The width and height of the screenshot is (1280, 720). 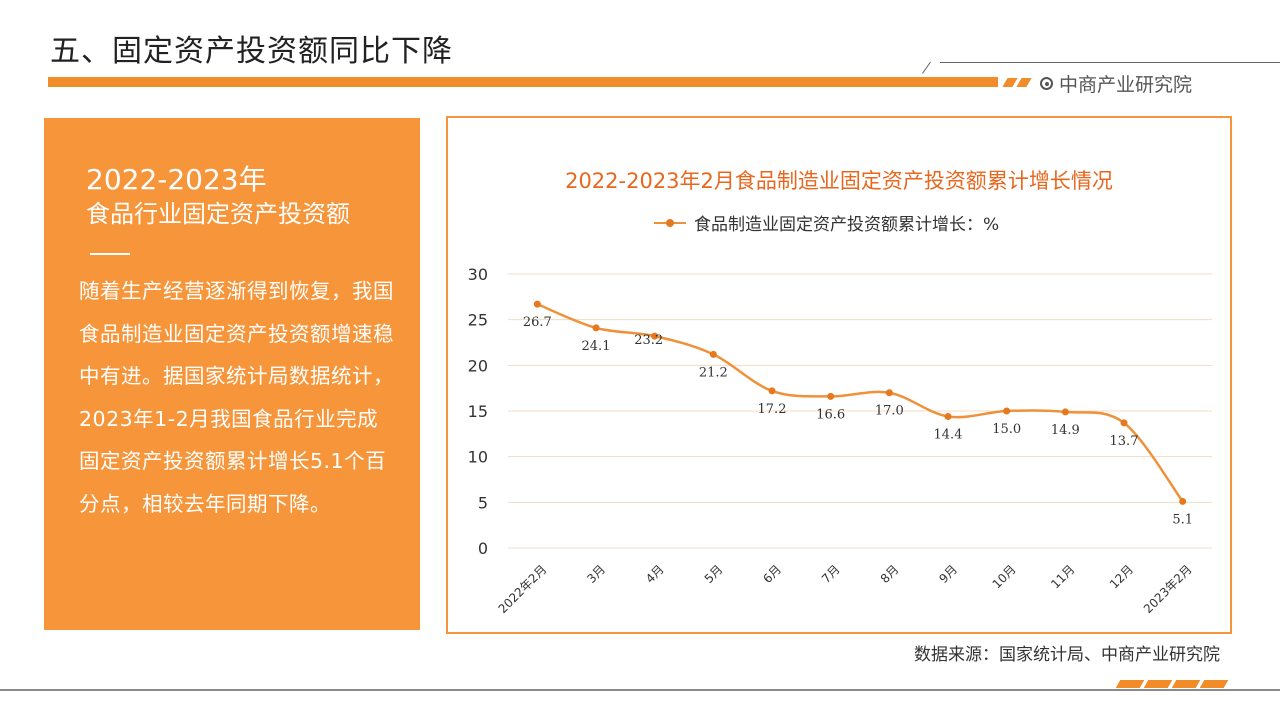 I want to click on data-label: 23.2, so click(x=648, y=340).